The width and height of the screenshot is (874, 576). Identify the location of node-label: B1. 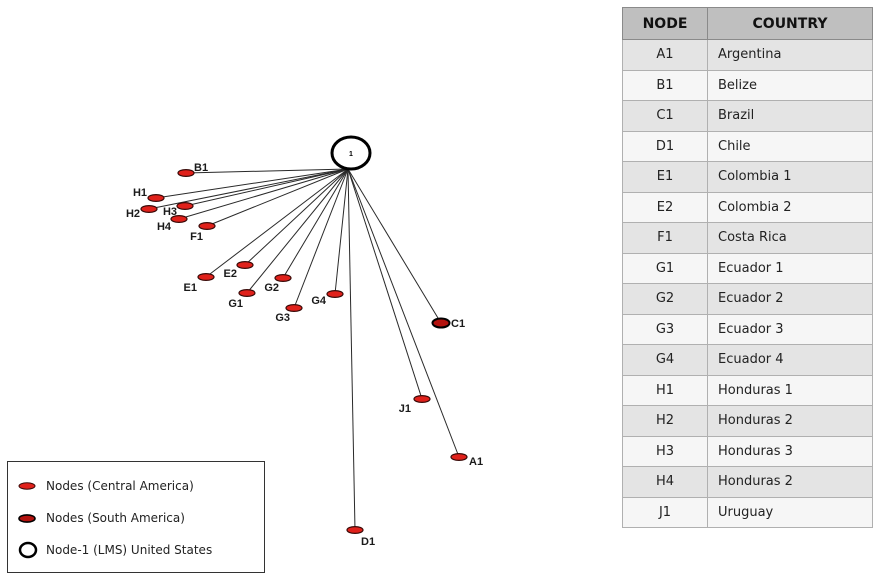
(201, 168).